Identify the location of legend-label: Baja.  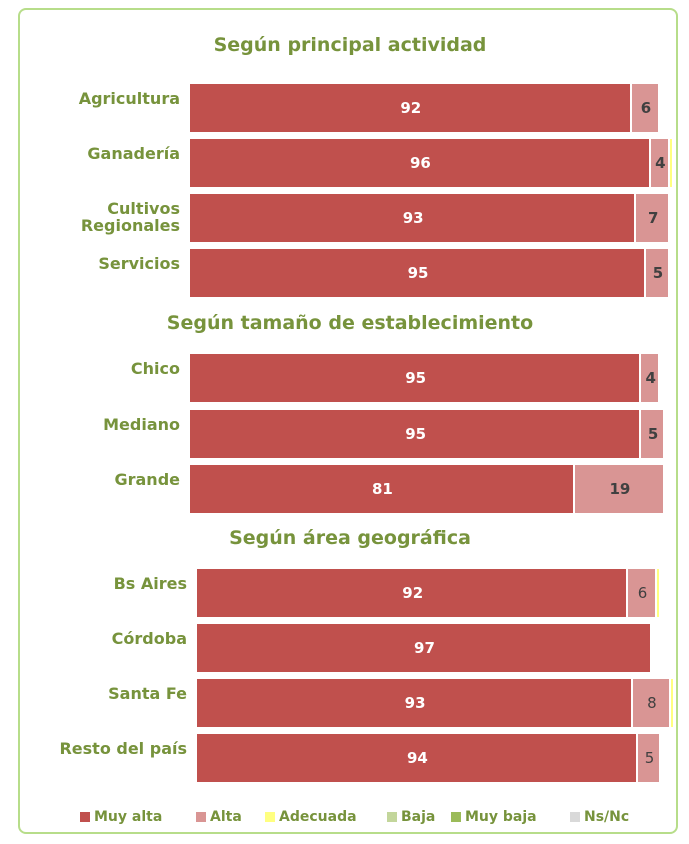
(418, 817).